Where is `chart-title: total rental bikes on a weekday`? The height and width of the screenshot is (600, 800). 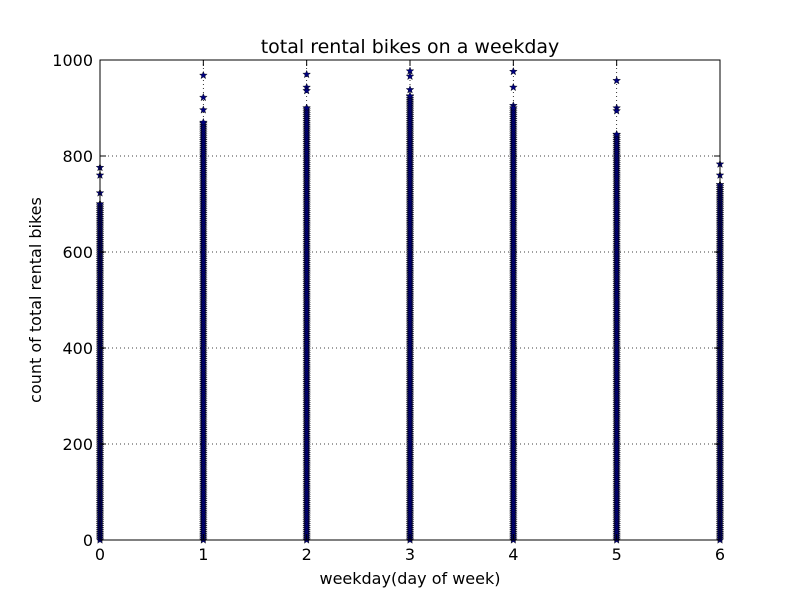 chart-title: total rental bikes on a weekday is located at coordinates (410, 47).